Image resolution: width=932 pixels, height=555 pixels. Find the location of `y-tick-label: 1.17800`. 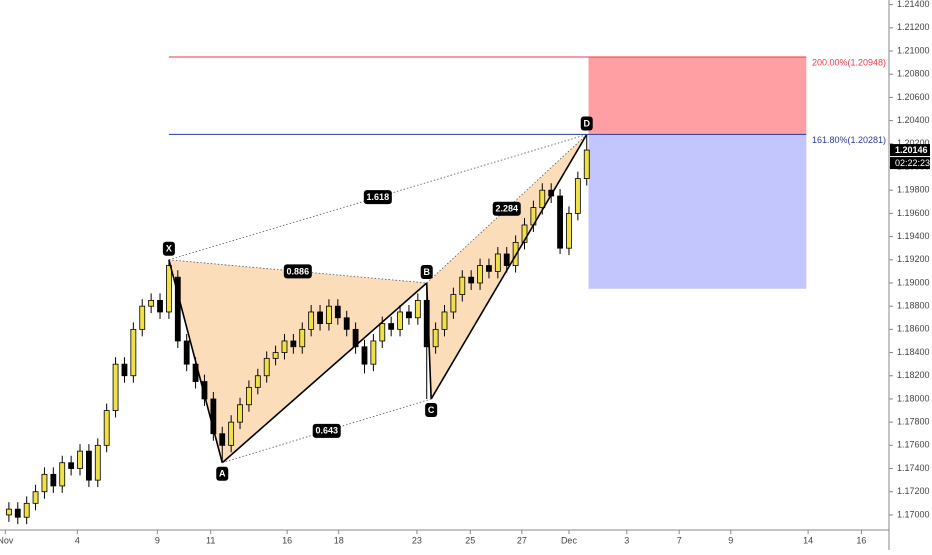

y-tick-label: 1.17800 is located at coordinates (913, 422).